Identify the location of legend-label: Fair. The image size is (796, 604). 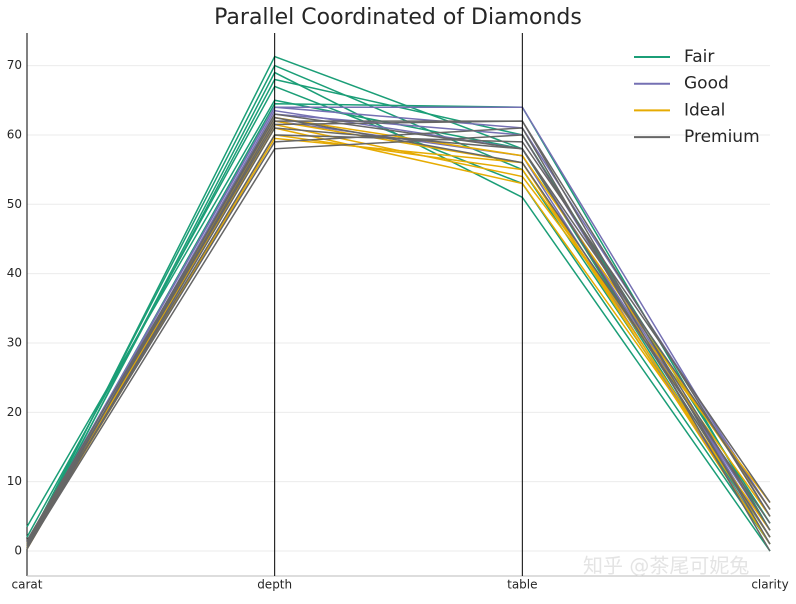
(699, 57).